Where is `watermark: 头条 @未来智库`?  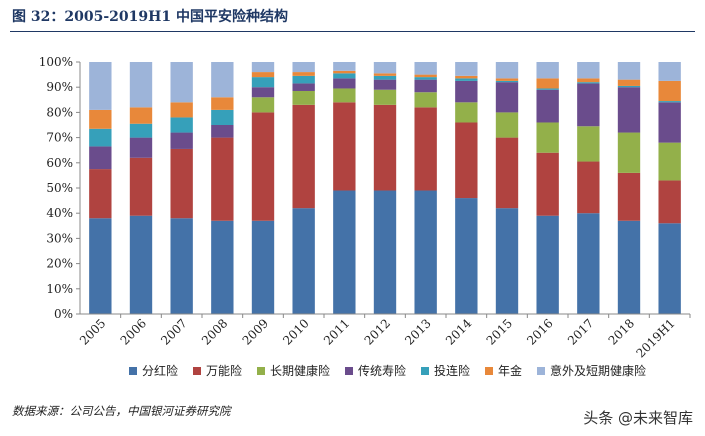
watermark: 头条 @未来智库 is located at coordinates (638, 417).